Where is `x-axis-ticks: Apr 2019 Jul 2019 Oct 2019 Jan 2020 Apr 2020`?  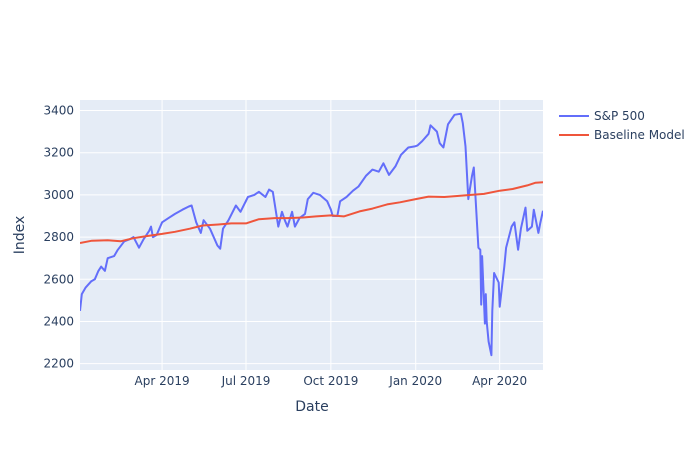
x-axis-ticks: Apr 2019 Jul 2019 Oct 2019 Jan 2020 Apr 2020 is located at coordinates (331, 381).